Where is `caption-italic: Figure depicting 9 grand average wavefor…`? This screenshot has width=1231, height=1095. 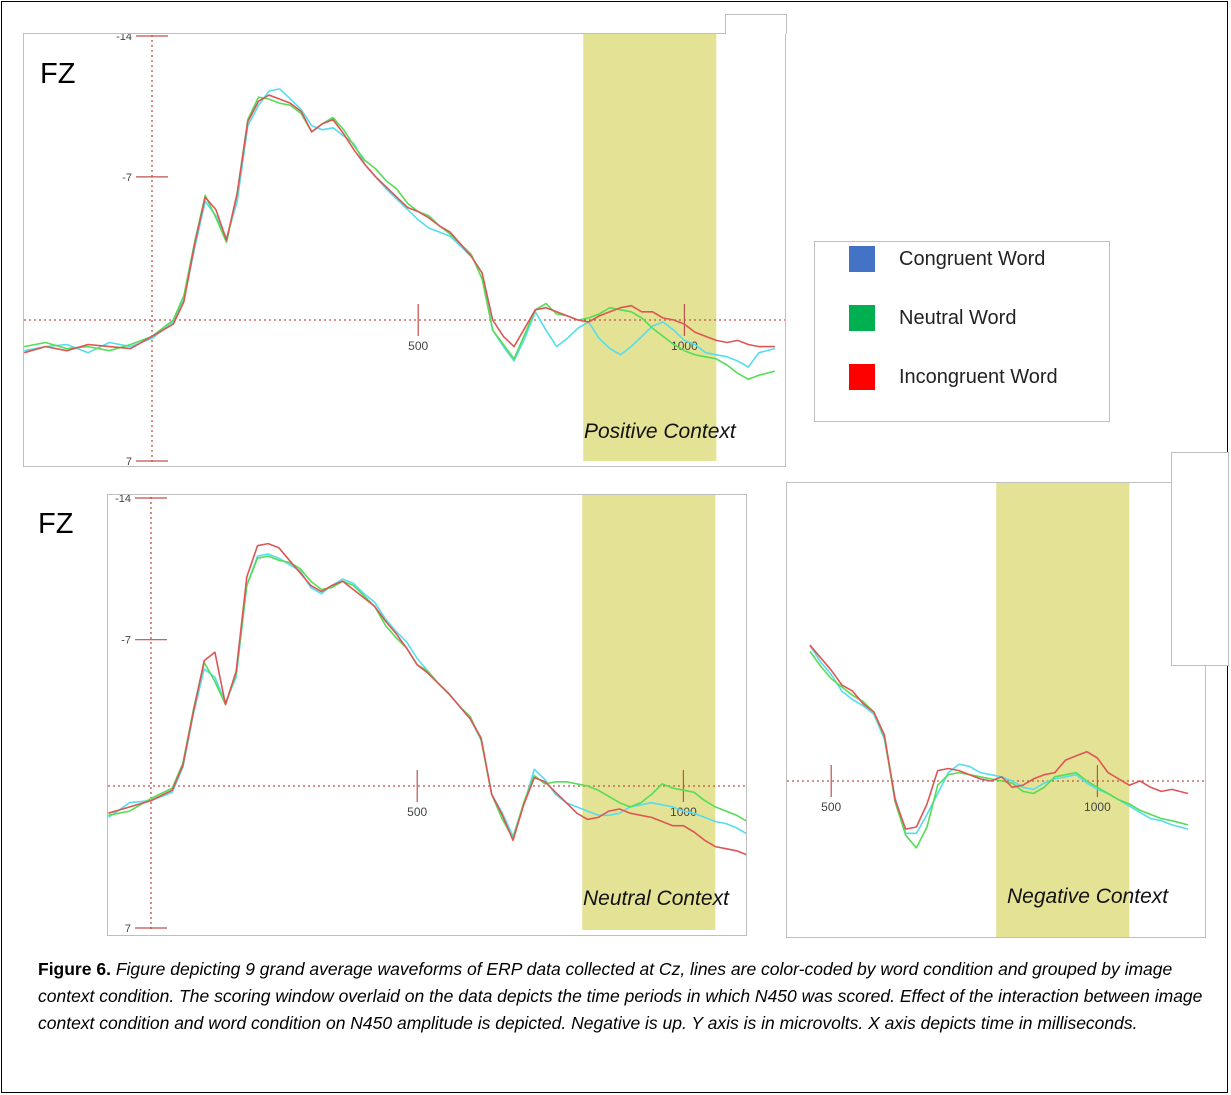
caption-italic: Figure depicting 9 grand average wavefor… is located at coordinates (620, 996).